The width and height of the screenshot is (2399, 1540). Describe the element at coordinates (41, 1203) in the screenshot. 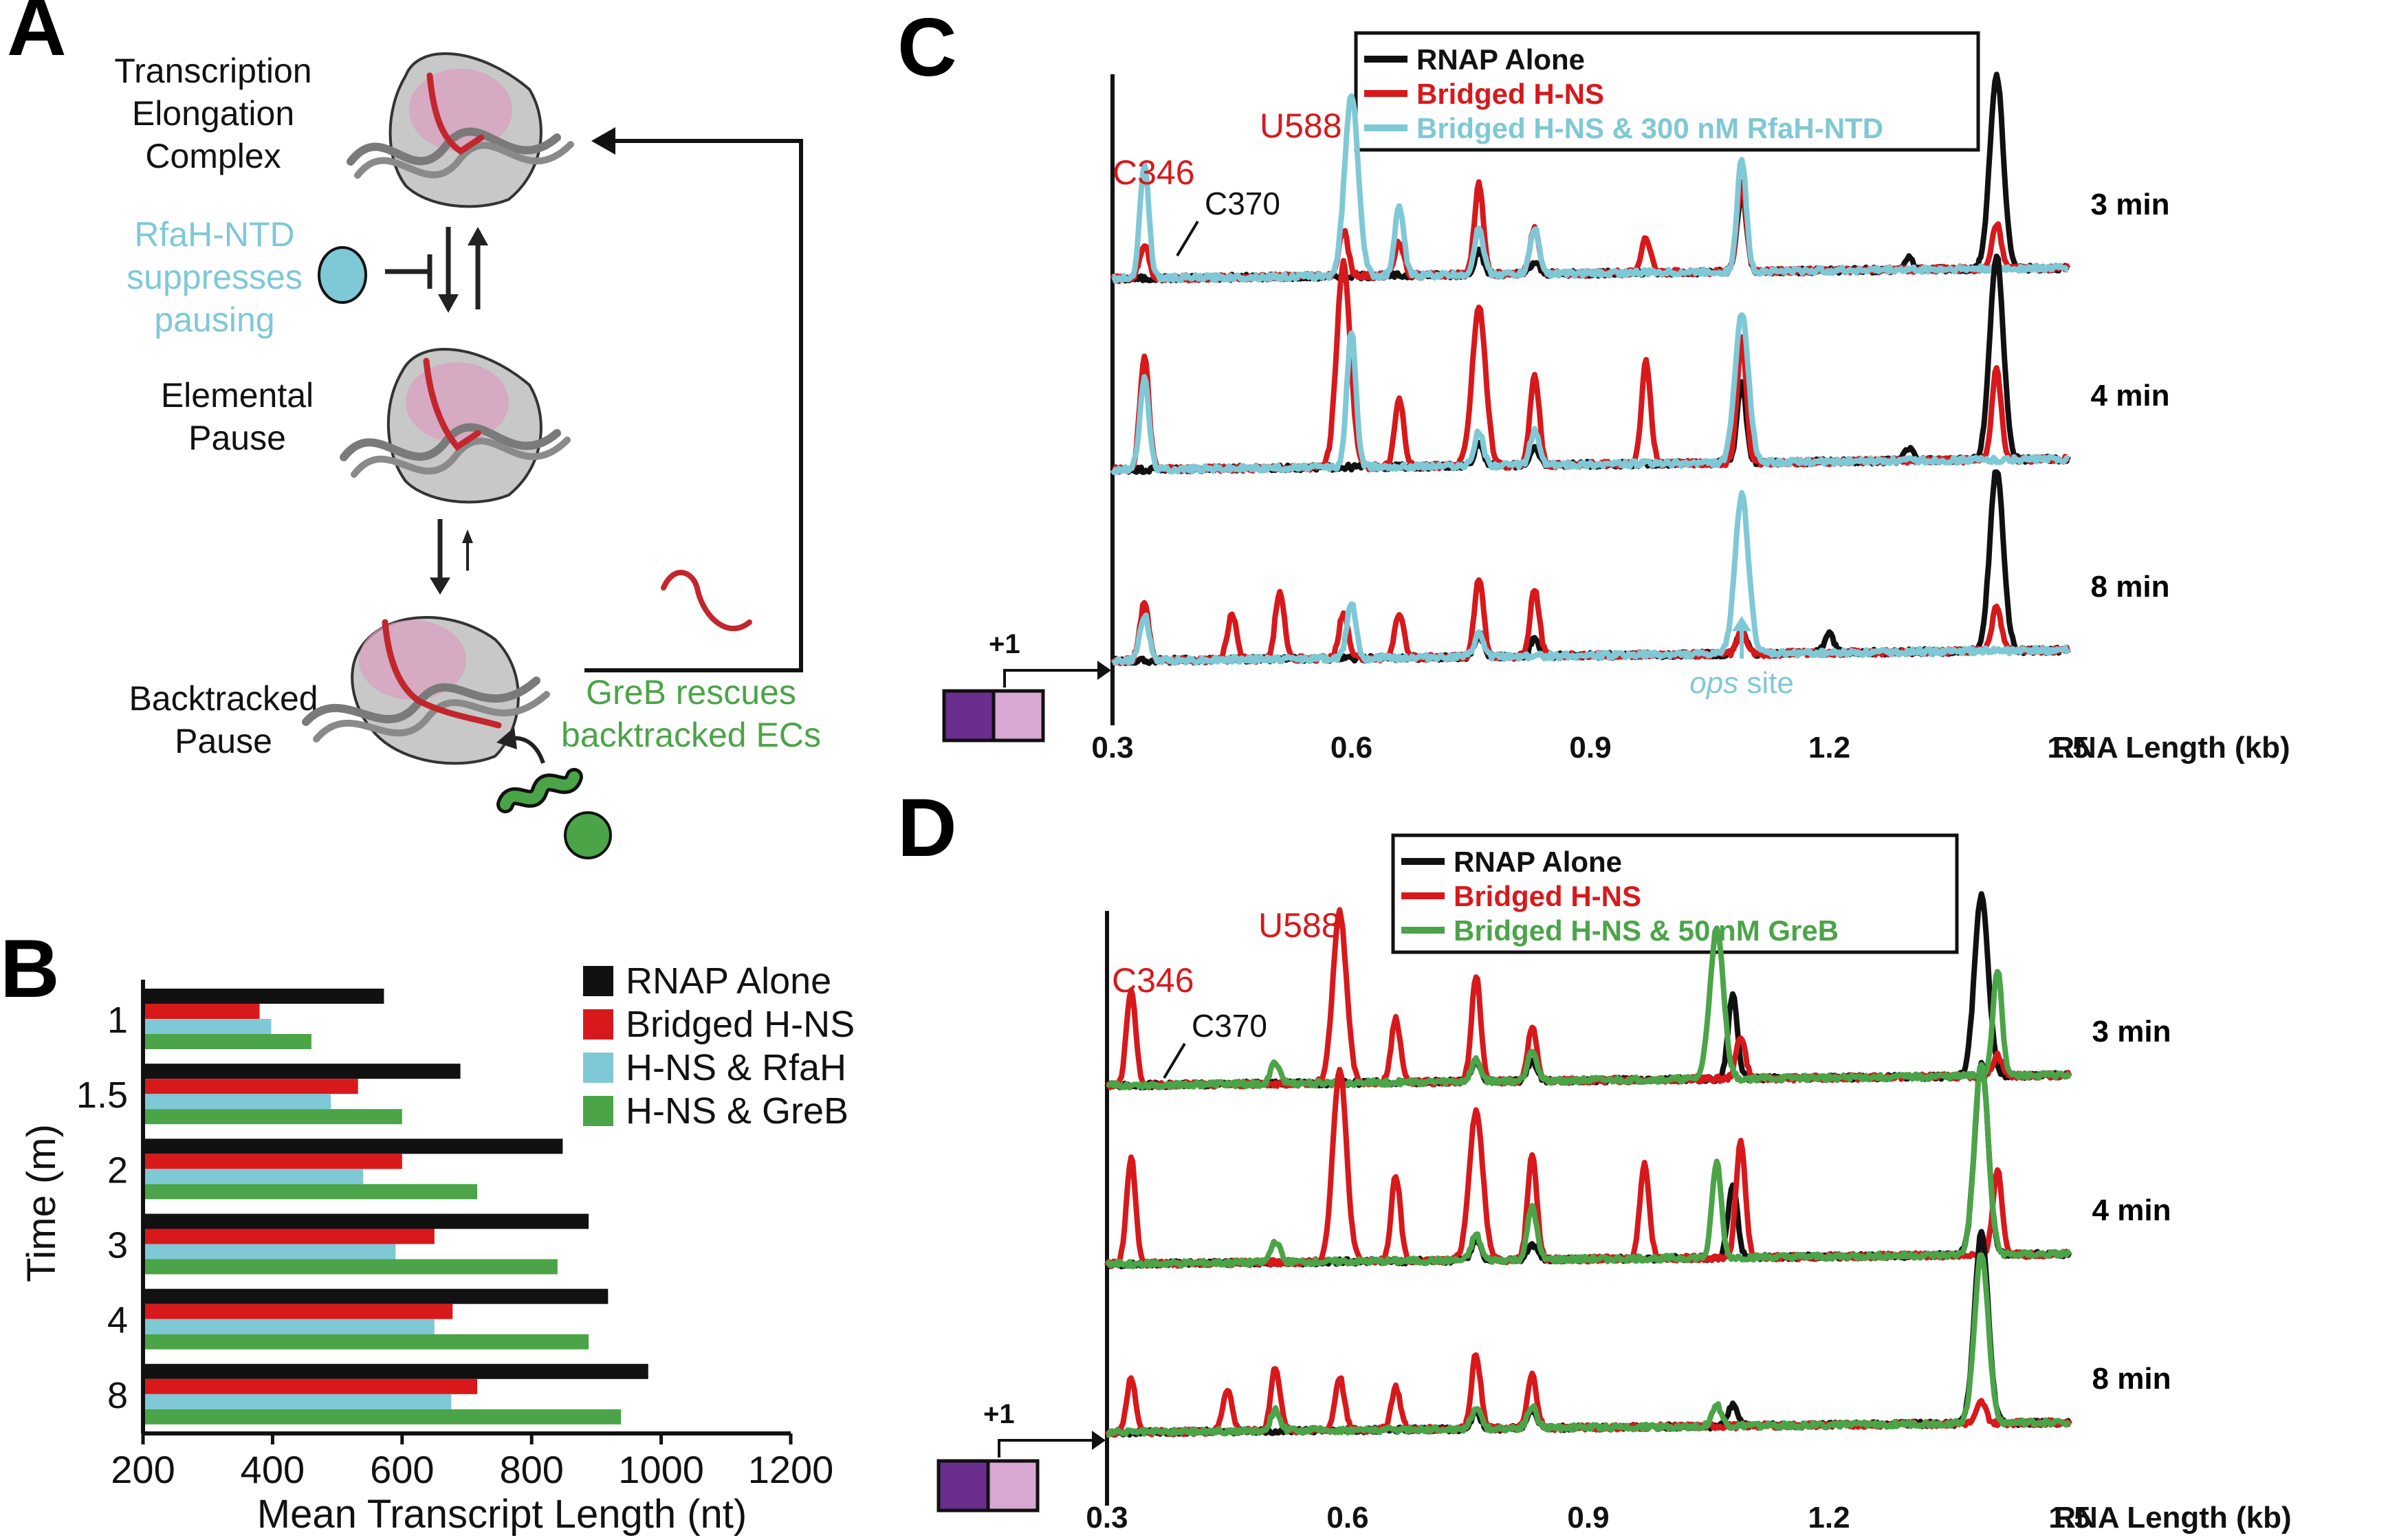

I see `bar-chart-y-label: Time (m)` at that location.